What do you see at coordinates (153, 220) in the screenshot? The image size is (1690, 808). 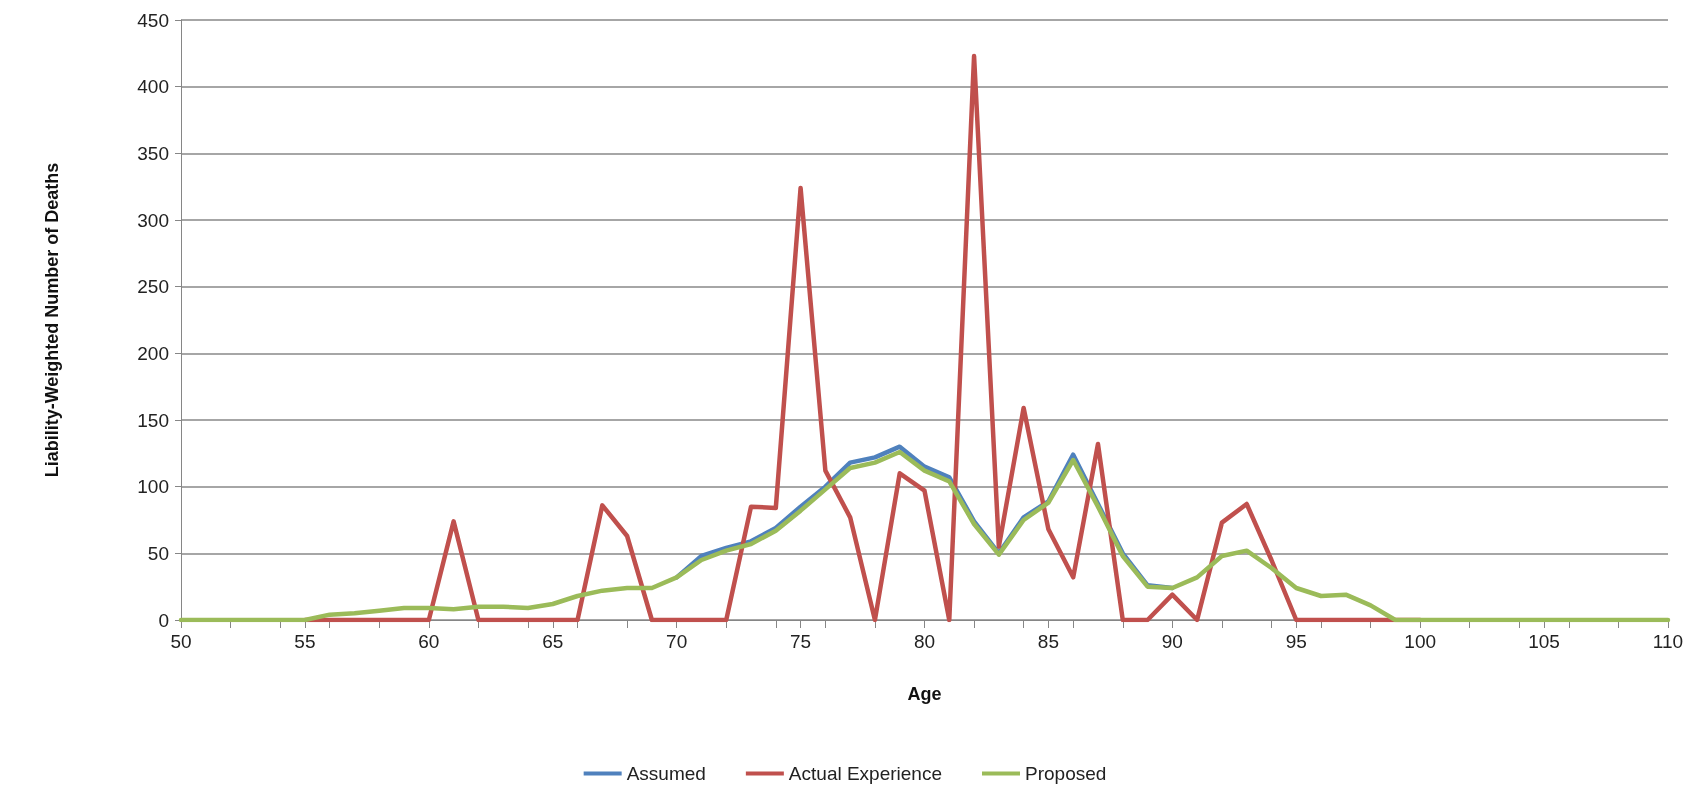 I see `y-tick-label: 300` at bounding box center [153, 220].